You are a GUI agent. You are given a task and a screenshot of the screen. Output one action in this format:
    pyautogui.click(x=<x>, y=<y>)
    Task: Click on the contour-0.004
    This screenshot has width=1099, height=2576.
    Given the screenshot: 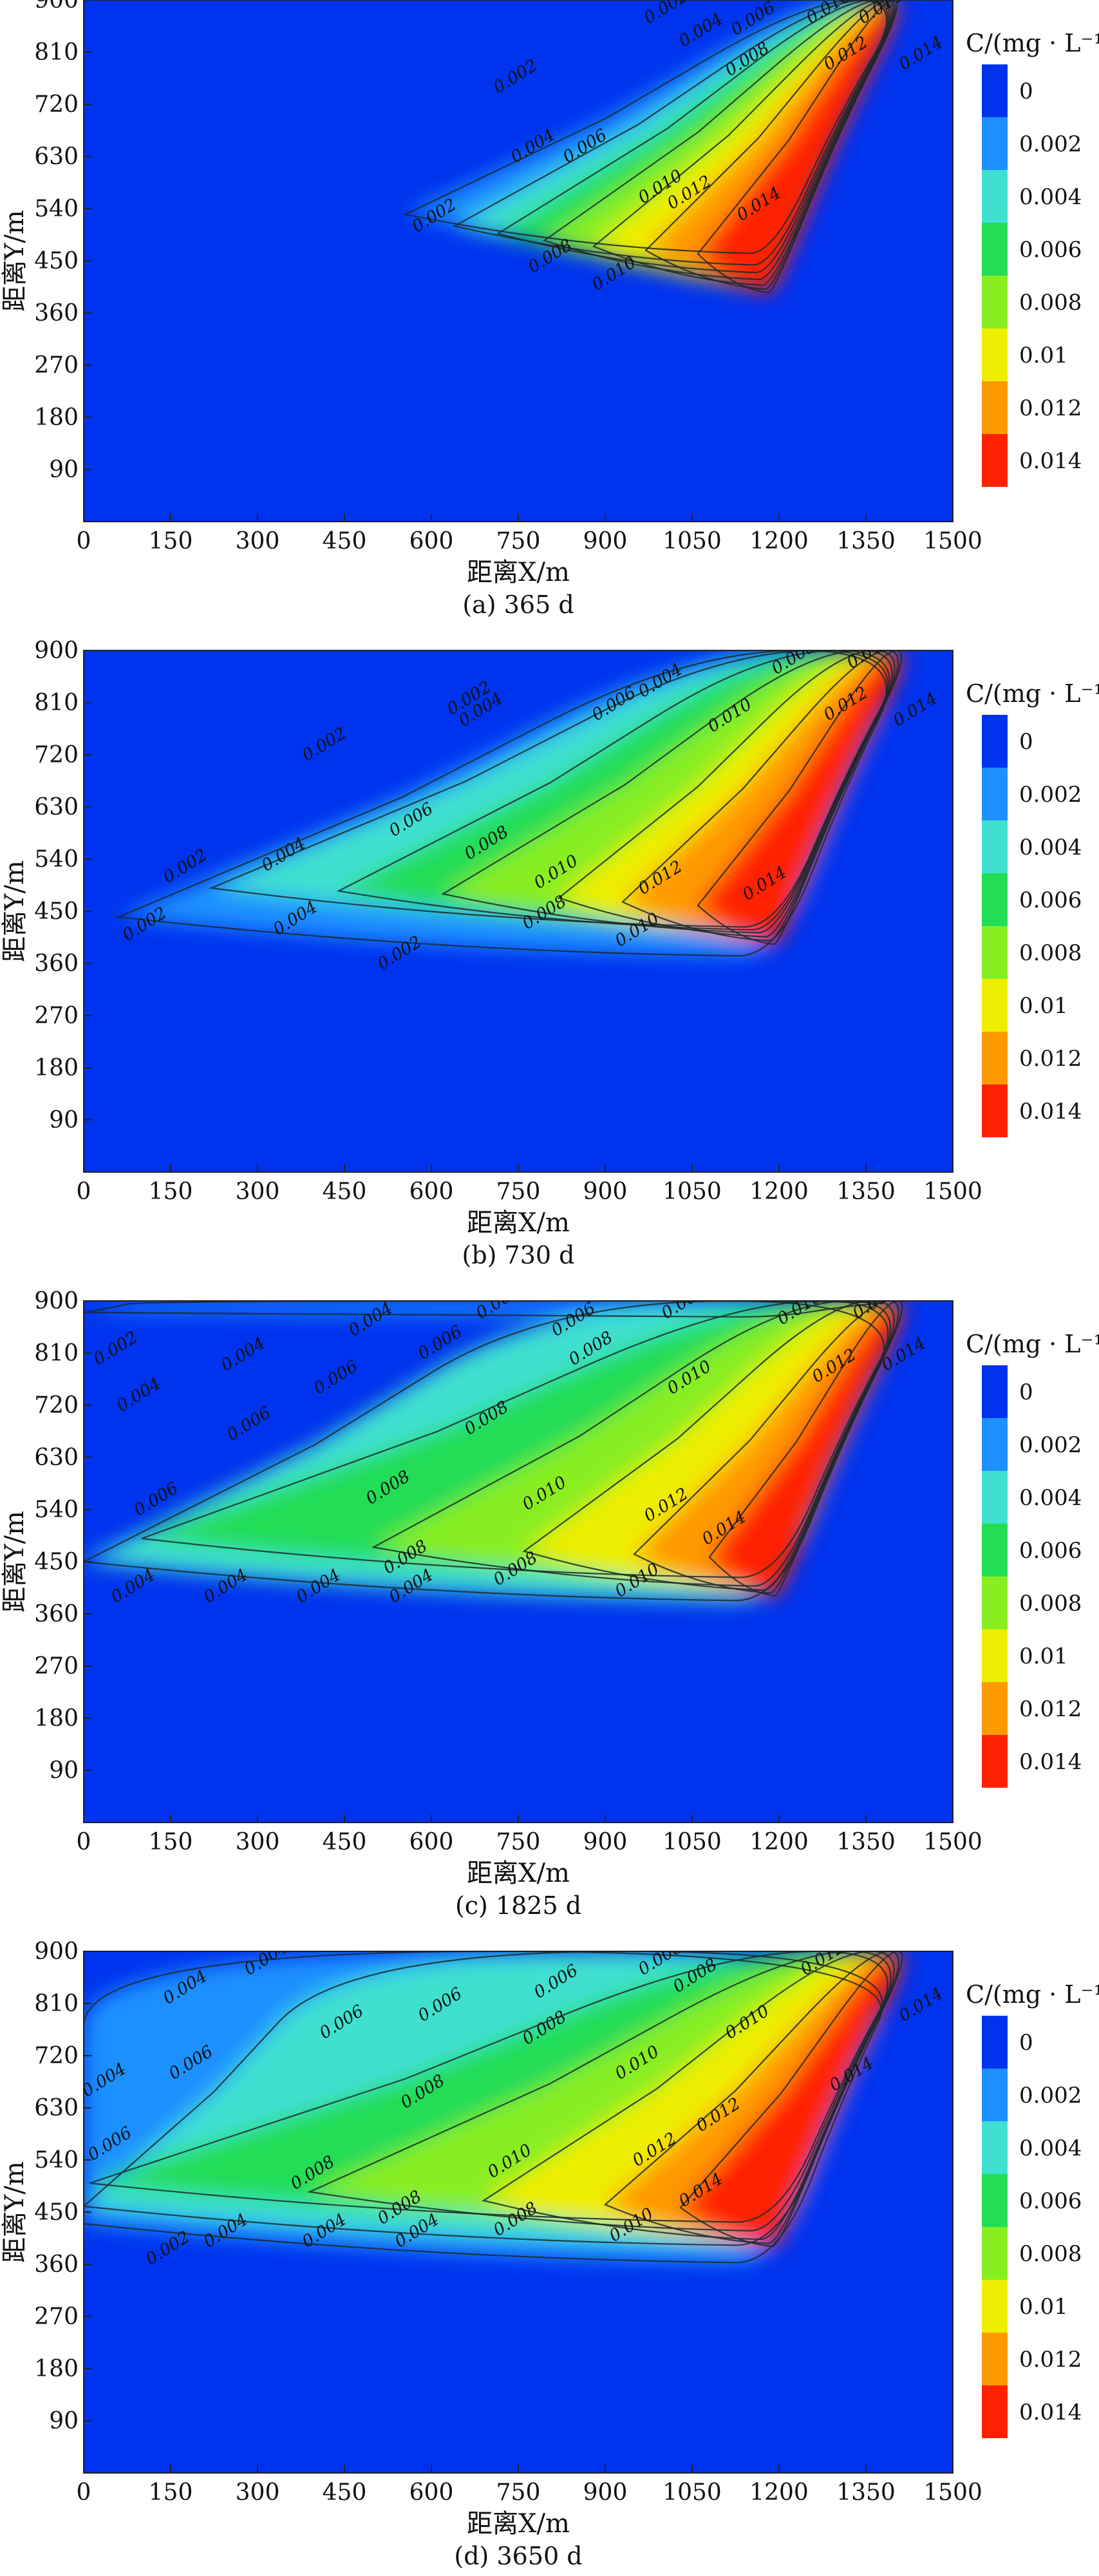 What is the action you would take?
    pyautogui.click(x=548, y=789)
    